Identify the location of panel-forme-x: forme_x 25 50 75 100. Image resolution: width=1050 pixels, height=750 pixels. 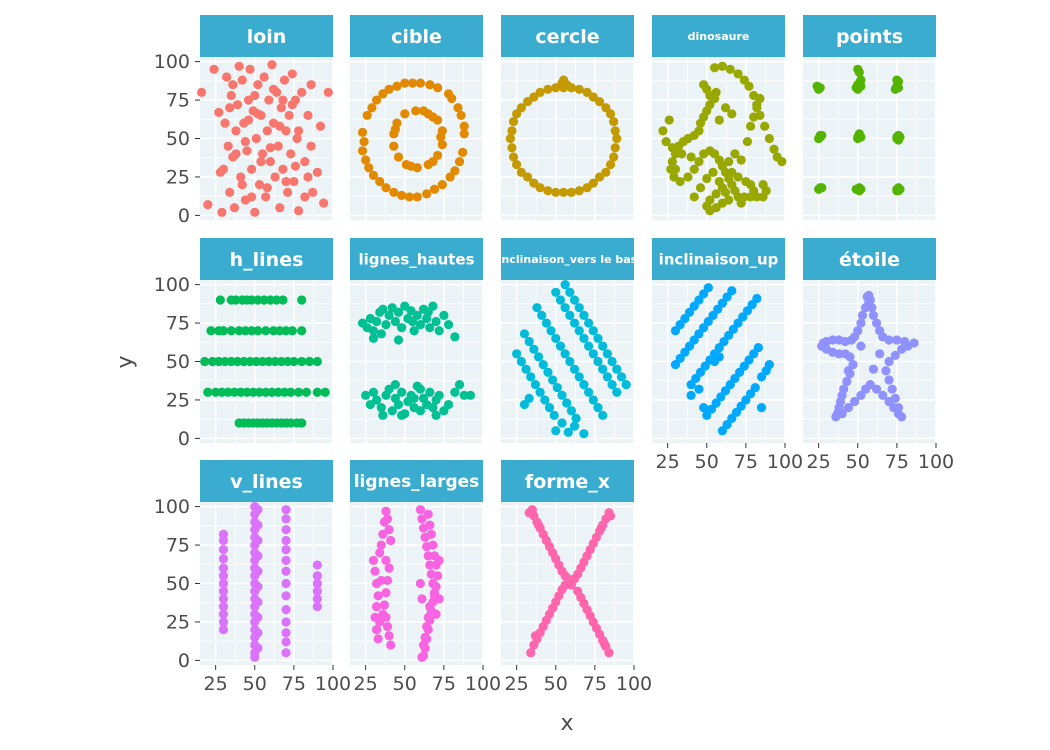
(576, 577).